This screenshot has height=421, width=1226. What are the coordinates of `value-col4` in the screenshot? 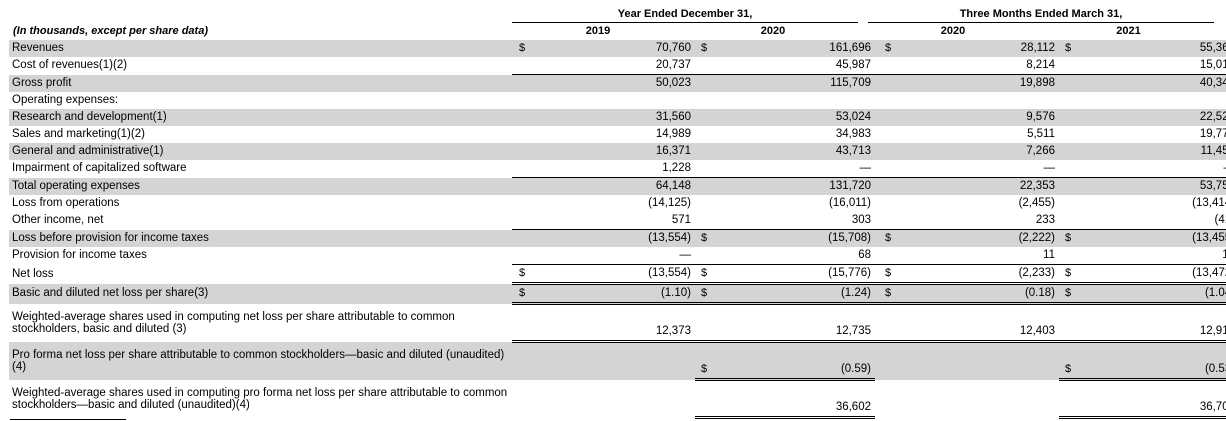 It's located at (1150, 100).